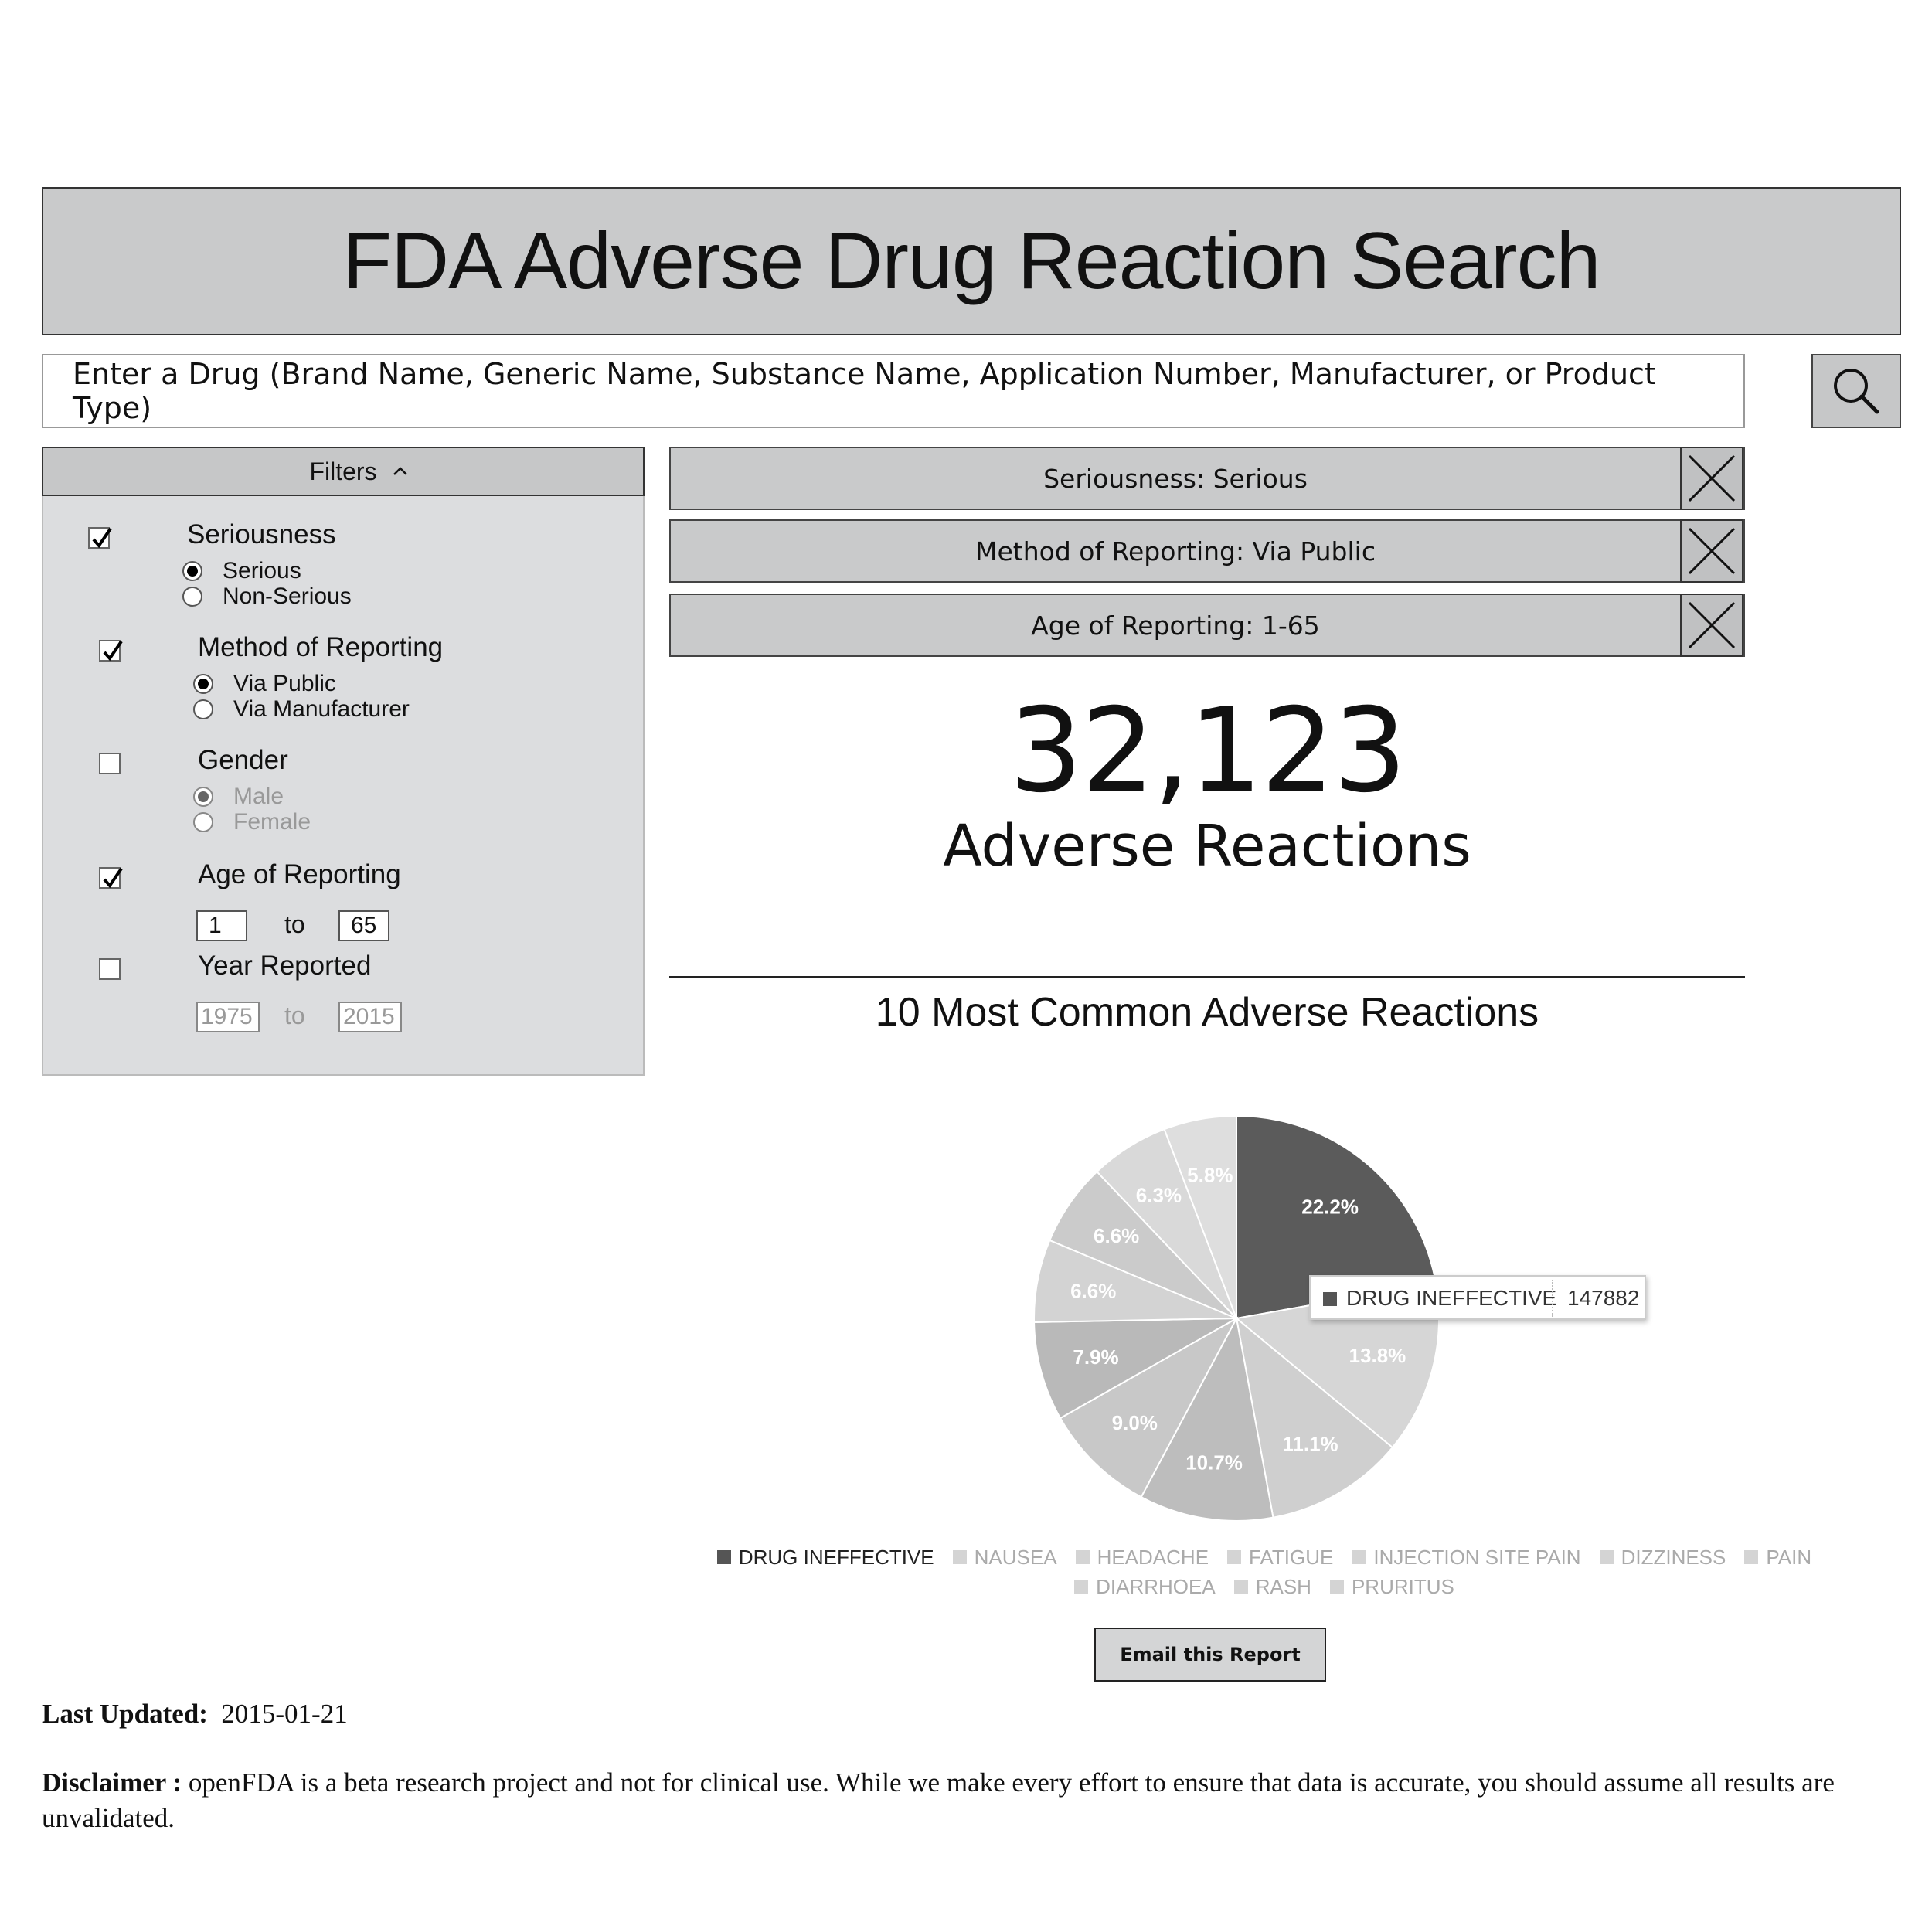 The height and width of the screenshot is (1932, 1932). Describe the element at coordinates (400, 471) in the screenshot. I see `chevron-up-icon` at that location.